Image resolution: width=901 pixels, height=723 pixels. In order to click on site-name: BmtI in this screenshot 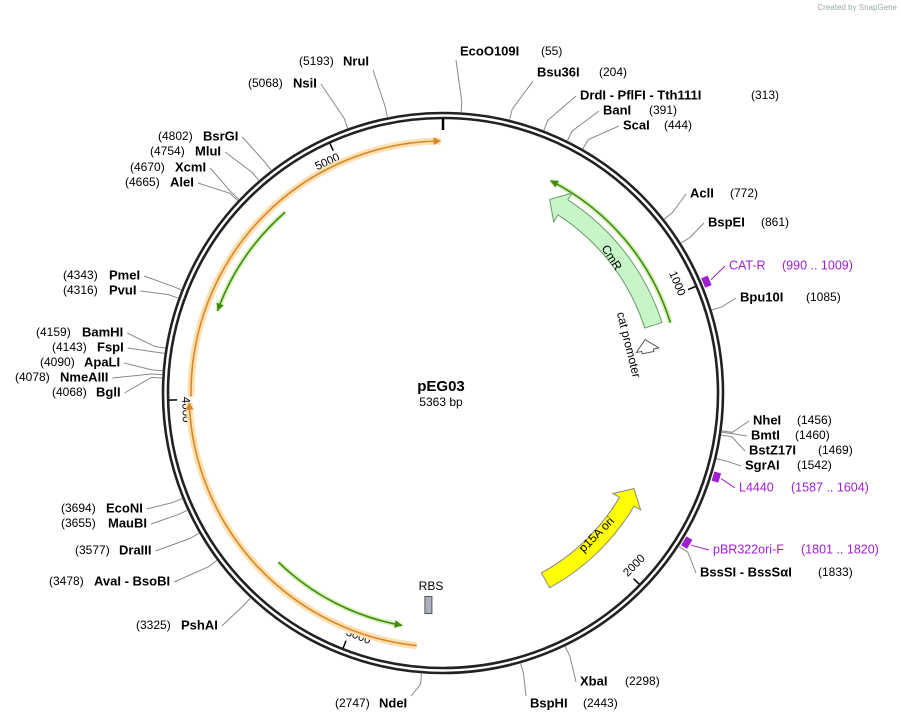, I will do `click(765, 434)`.